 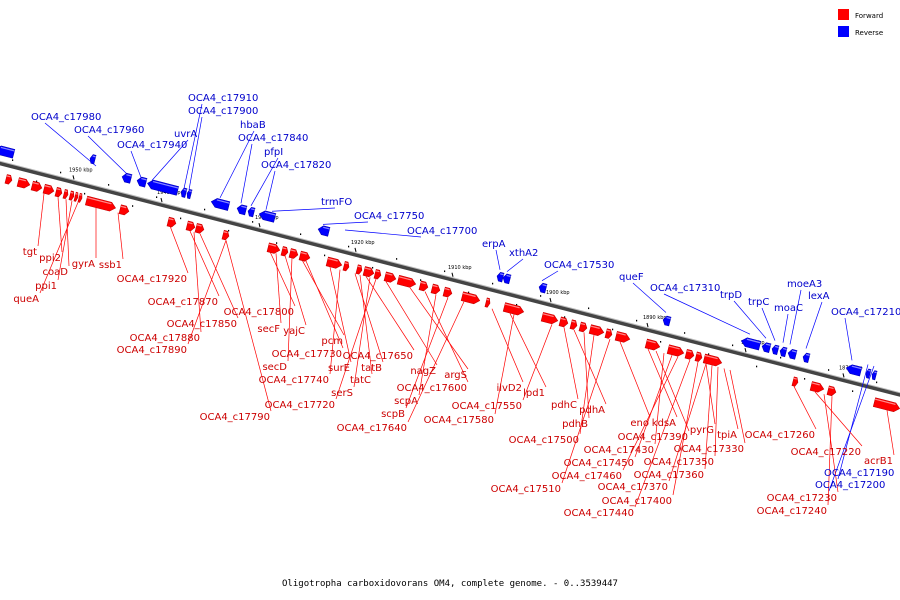 I want to click on gene-label: ppi2, so click(x=50, y=258).